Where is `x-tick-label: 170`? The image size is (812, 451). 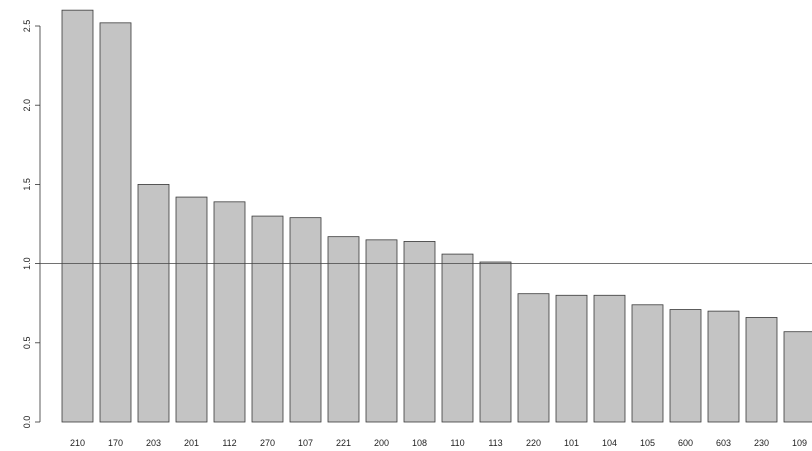
x-tick-label: 170 is located at coordinates (115, 443).